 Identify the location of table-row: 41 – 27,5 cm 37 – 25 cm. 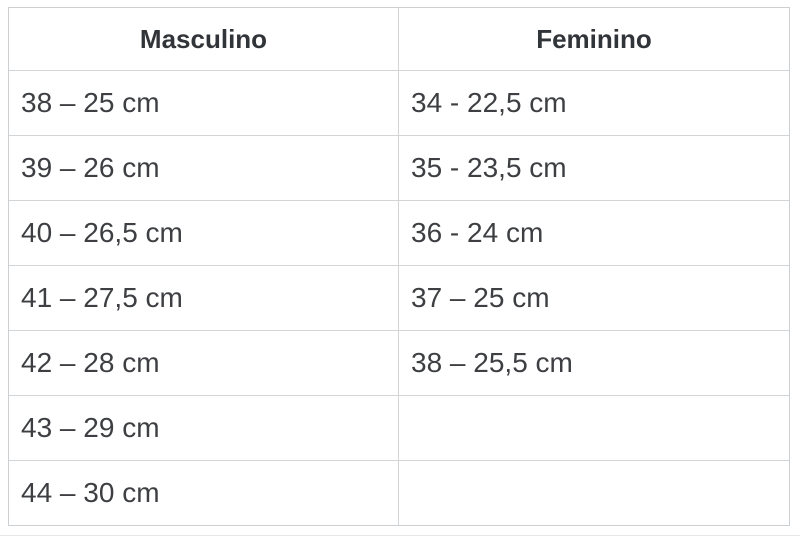
(399, 297).